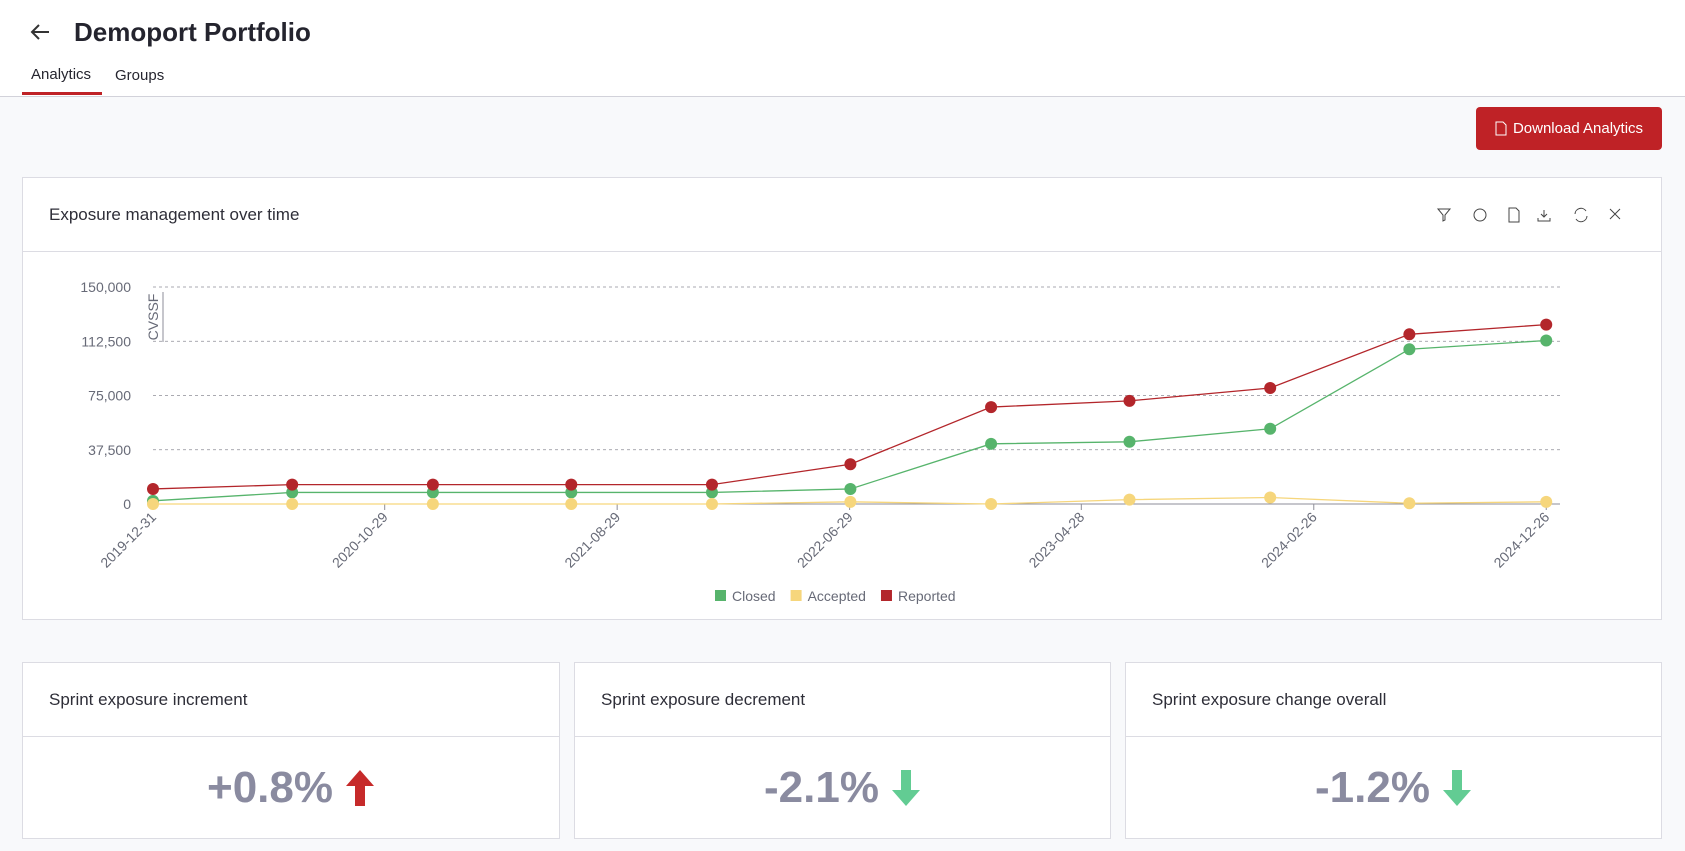 The image size is (1685, 851). I want to click on card-title: Sprint exposure decrement, so click(703, 699).